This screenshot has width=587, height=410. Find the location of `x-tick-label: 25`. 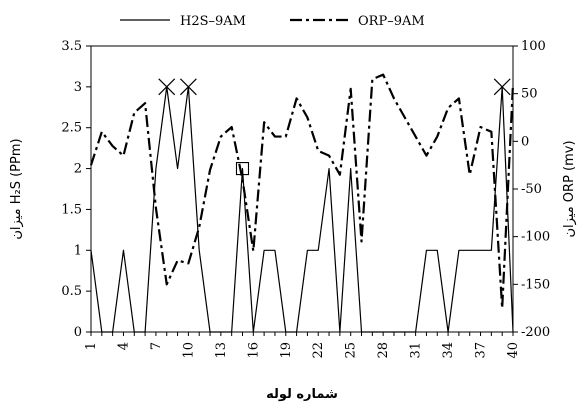

x-tick-label: 25 is located at coordinates (351, 350).